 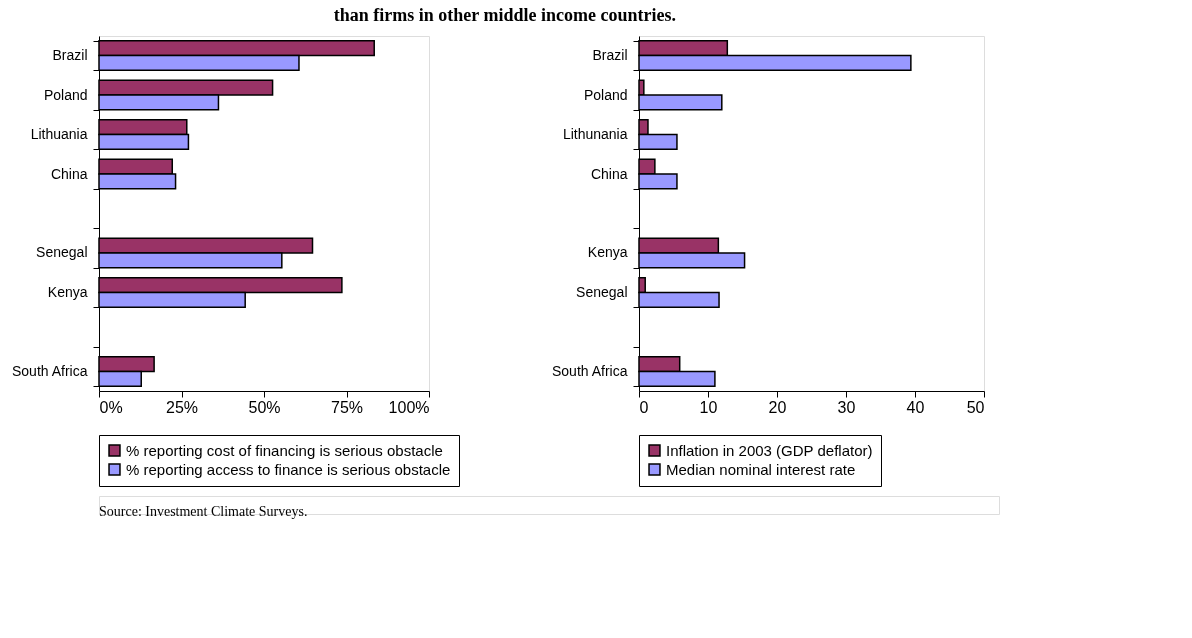 I want to click on y-tick-label: Lithunania, so click(x=595, y=134).